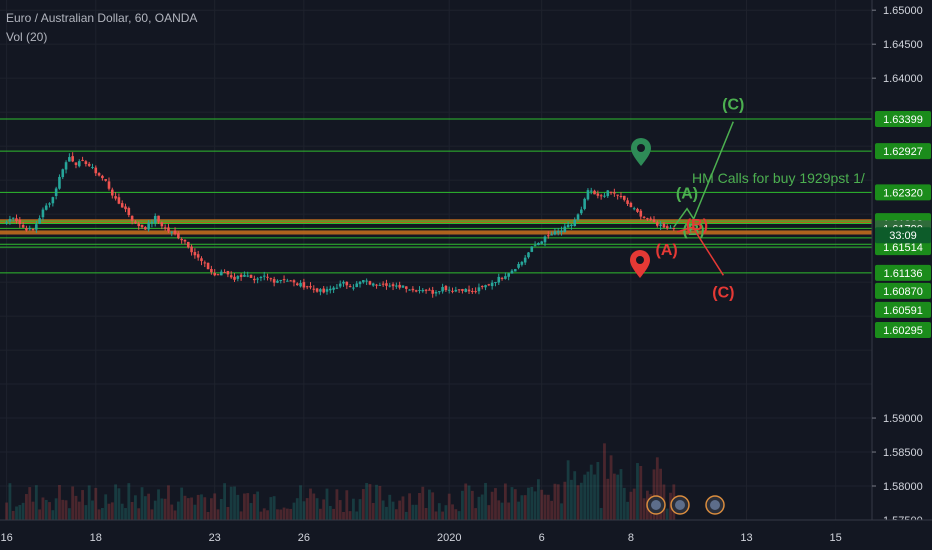  I want to click on time-axis: 16 18 23 26 2020 6 8 13 15, so click(466, 534).